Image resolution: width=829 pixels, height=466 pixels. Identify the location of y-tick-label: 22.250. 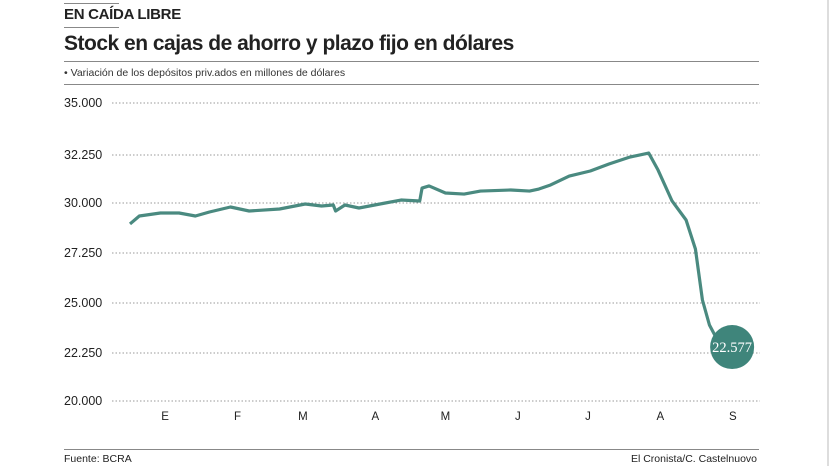
(83, 353).